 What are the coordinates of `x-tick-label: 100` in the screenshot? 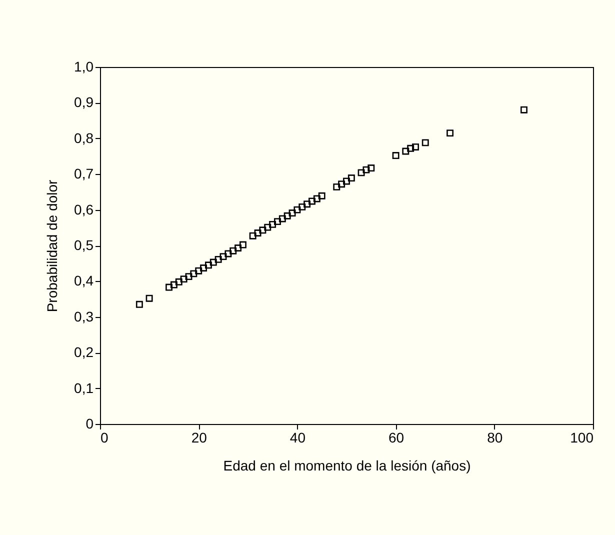 It's located at (582, 438).